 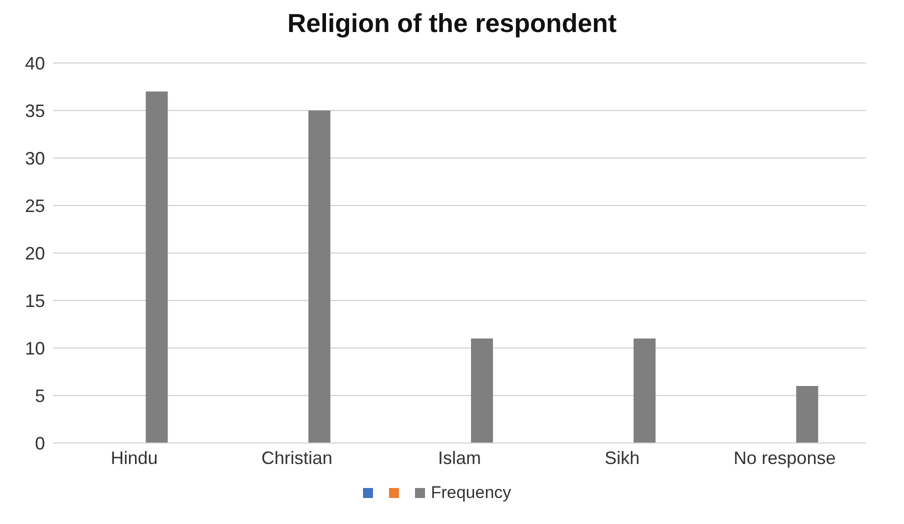 What do you see at coordinates (39, 396) in the screenshot?
I see `y-tick-label: 5` at bounding box center [39, 396].